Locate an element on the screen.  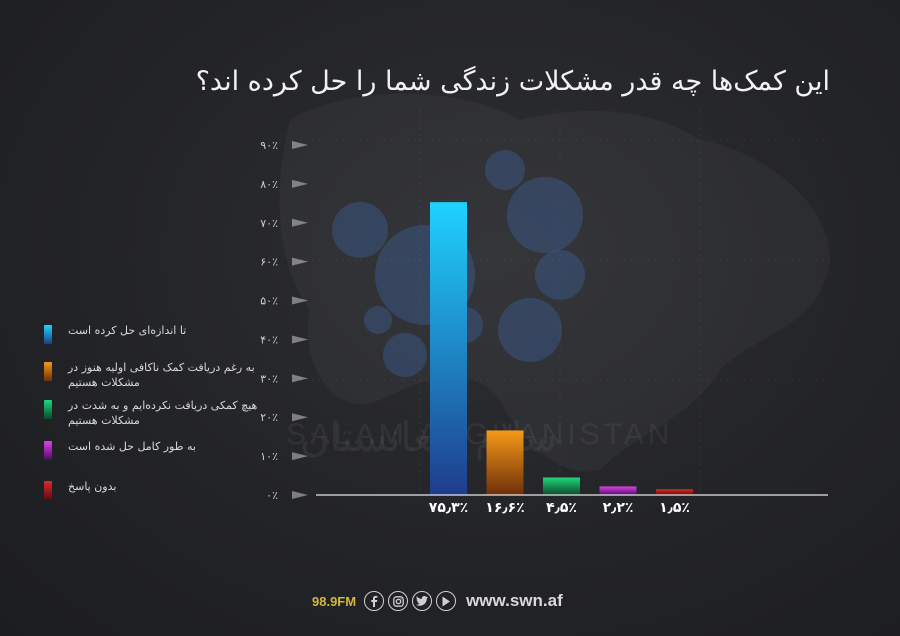
y-tick-label: ۱۰٪ is located at coordinates (269, 456).